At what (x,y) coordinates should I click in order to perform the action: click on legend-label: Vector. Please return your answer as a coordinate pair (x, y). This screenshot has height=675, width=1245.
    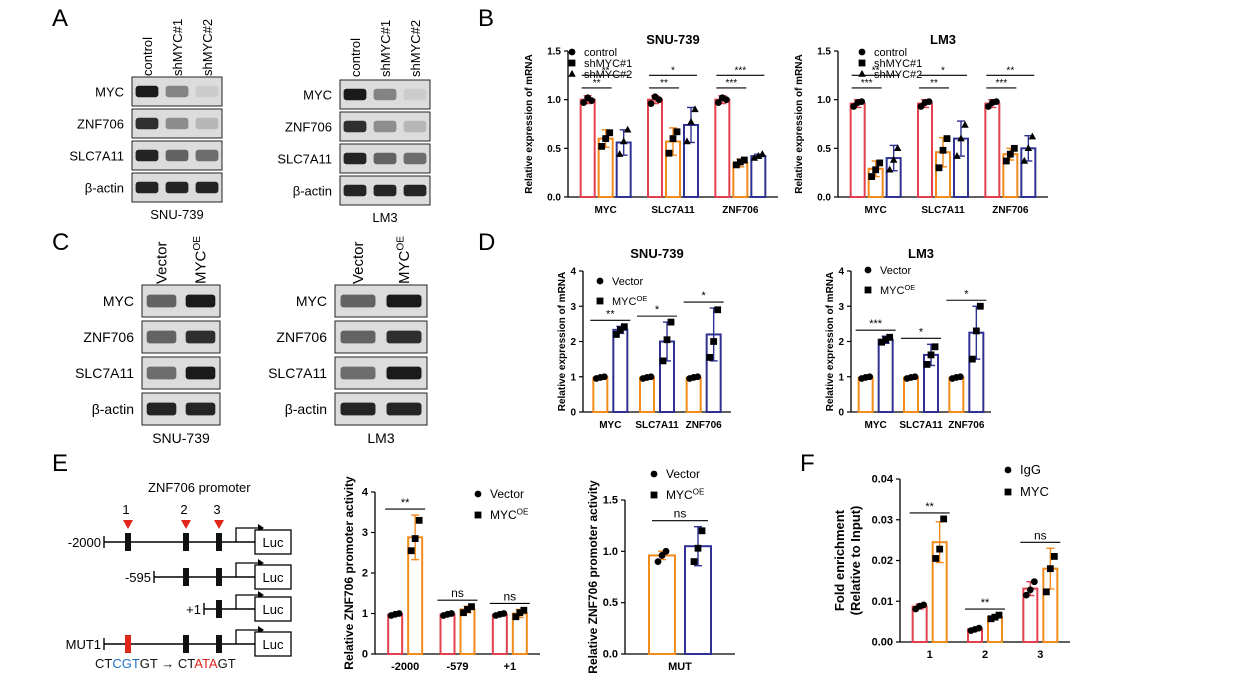
    Looking at the image, I should click on (683, 474).